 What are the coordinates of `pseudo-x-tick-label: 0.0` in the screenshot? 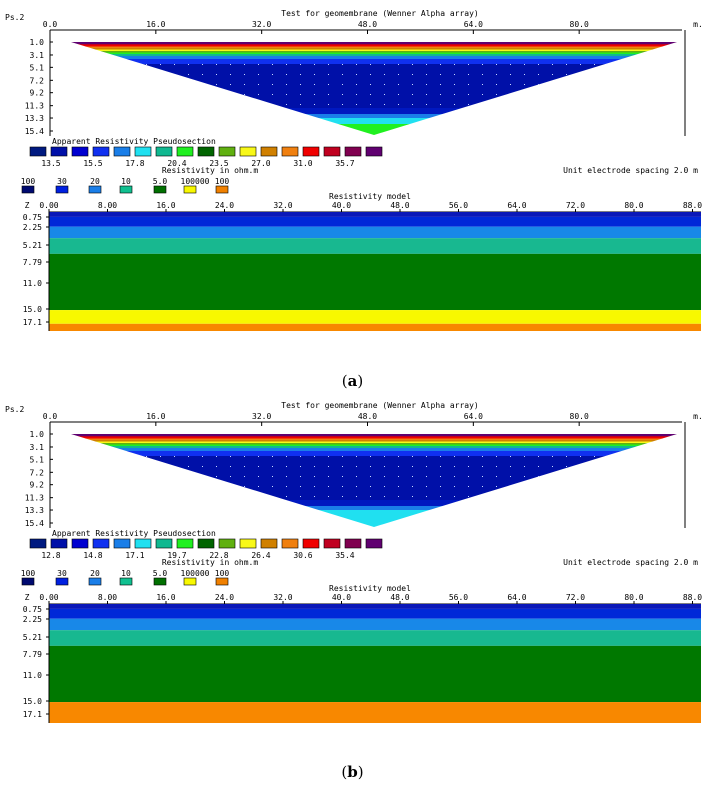 It's located at (50, 416).